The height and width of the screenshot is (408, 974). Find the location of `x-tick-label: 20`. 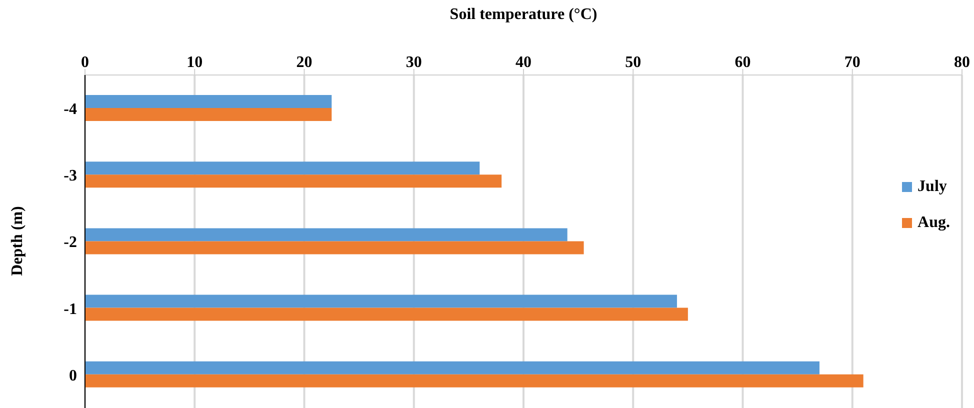

x-tick-label: 20 is located at coordinates (304, 62).